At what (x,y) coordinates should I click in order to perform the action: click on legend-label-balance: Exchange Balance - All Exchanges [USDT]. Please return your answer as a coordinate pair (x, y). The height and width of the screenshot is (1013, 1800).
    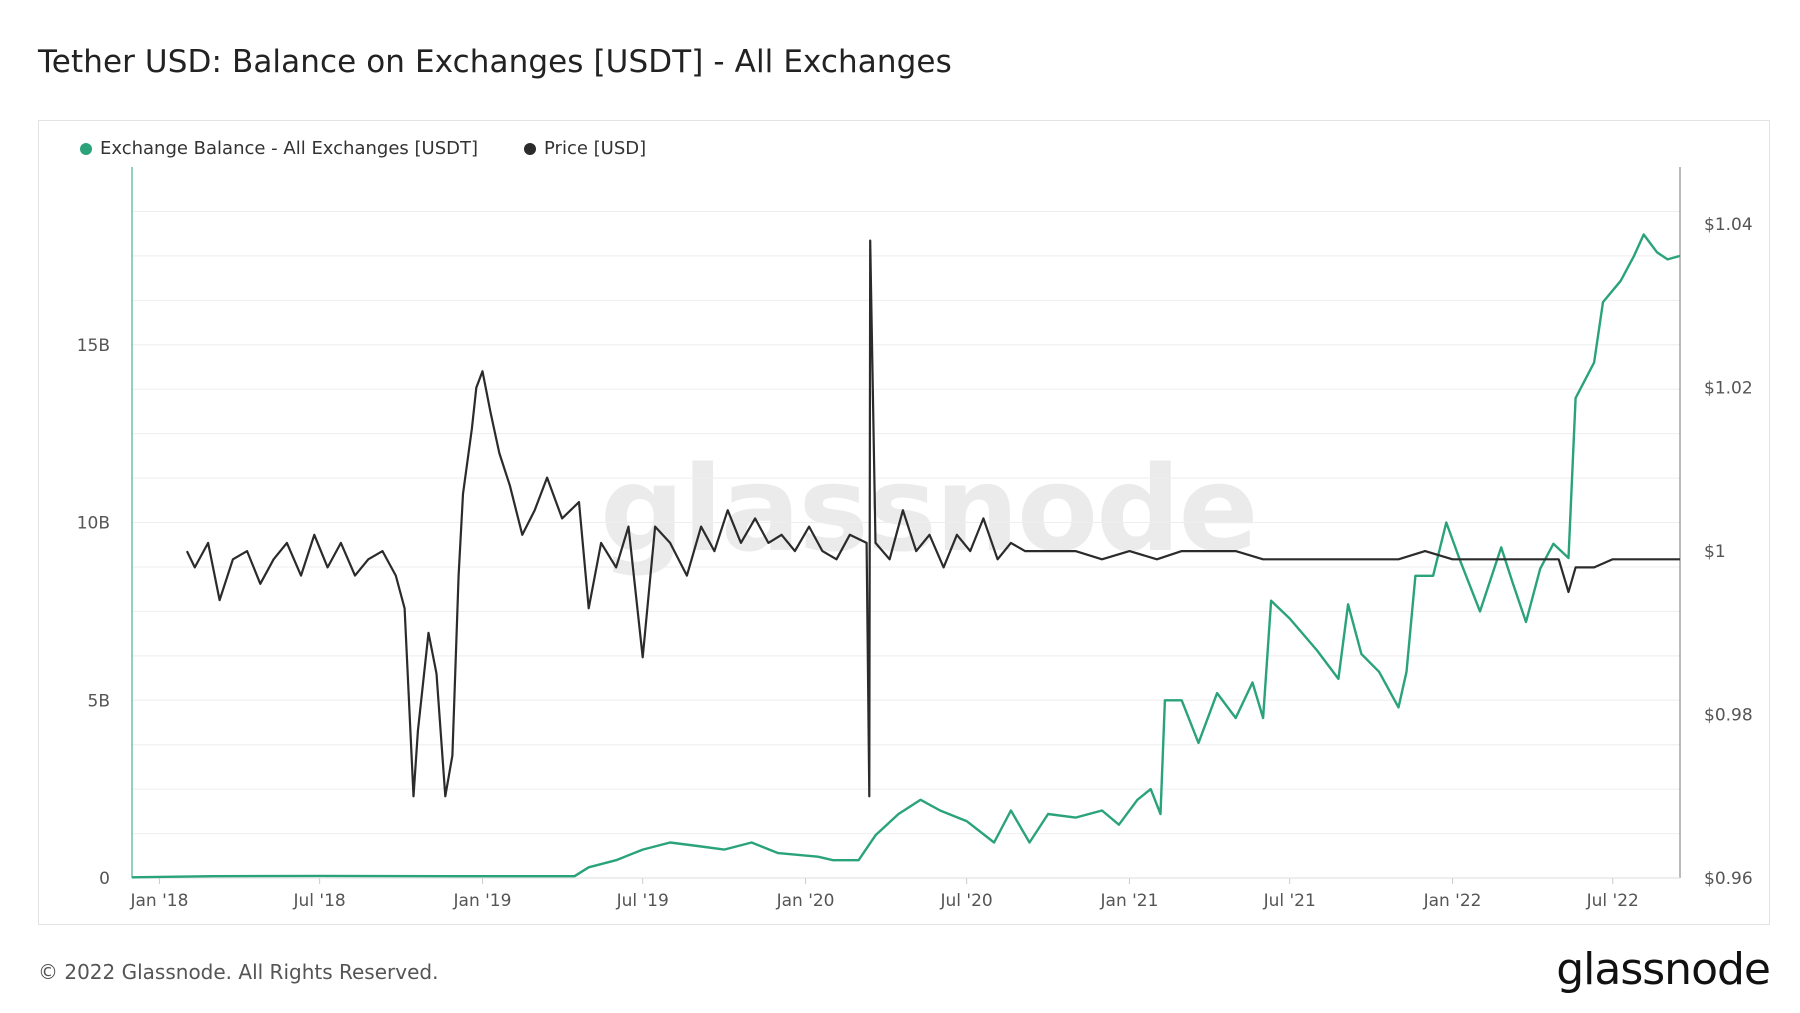
    Looking at the image, I should click on (289, 148).